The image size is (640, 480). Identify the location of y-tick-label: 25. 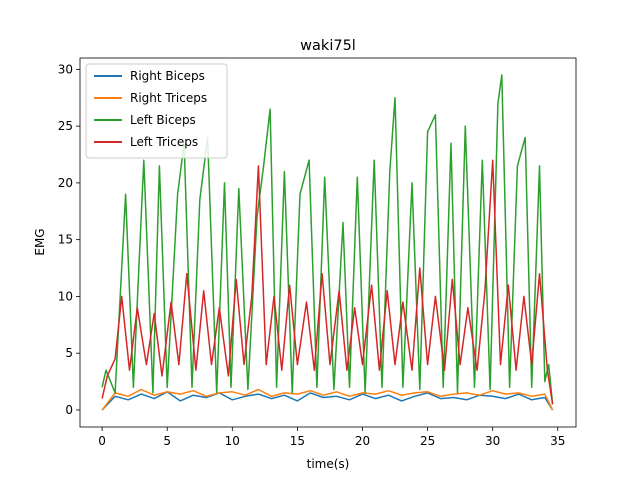
(65, 126).